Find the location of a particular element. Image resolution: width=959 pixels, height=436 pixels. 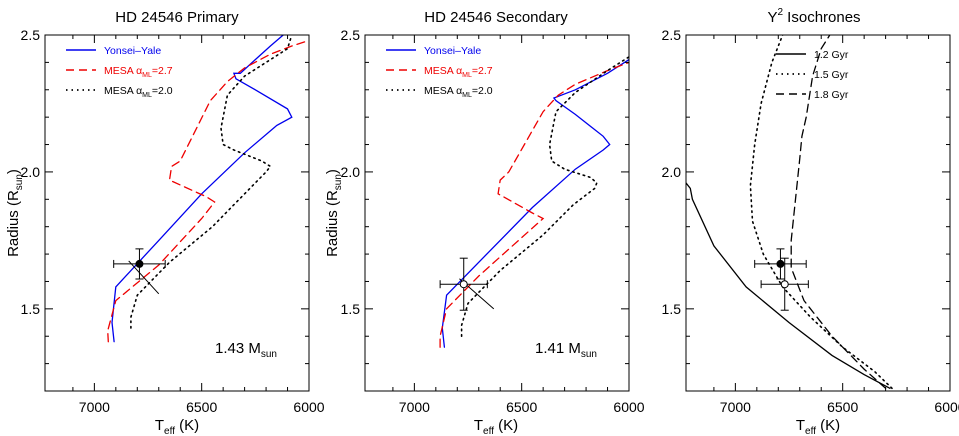

series-line-1-5-gyr is located at coordinates (821, 212).